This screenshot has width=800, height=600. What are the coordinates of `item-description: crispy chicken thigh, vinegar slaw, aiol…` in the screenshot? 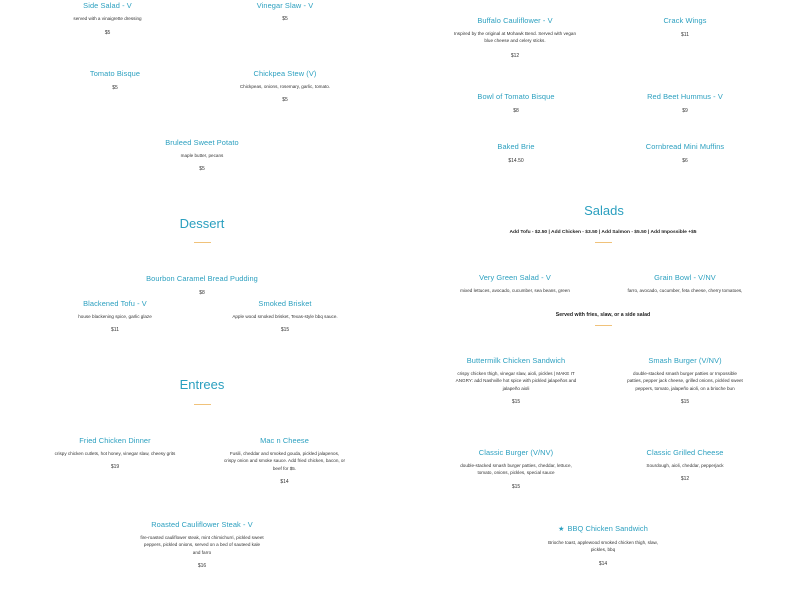 It's located at (516, 381).